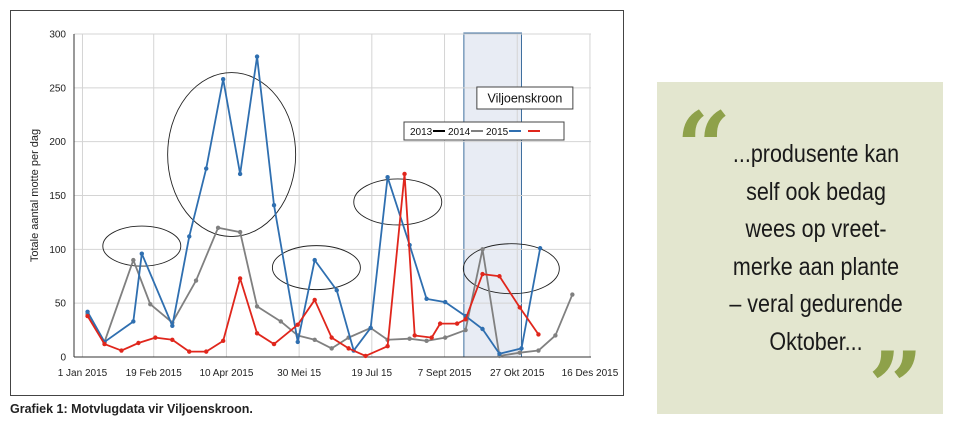  What do you see at coordinates (57, 196) in the screenshot?
I see `y-tick-label: 150` at bounding box center [57, 196].